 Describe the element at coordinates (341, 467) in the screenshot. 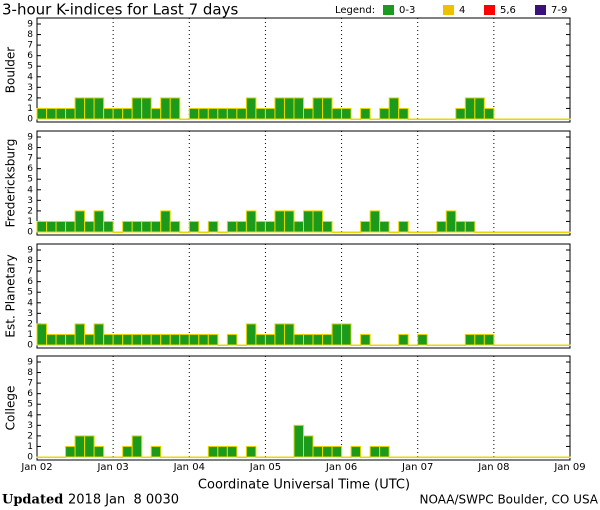

I see `x-tick-label: Jan 06` at that location.